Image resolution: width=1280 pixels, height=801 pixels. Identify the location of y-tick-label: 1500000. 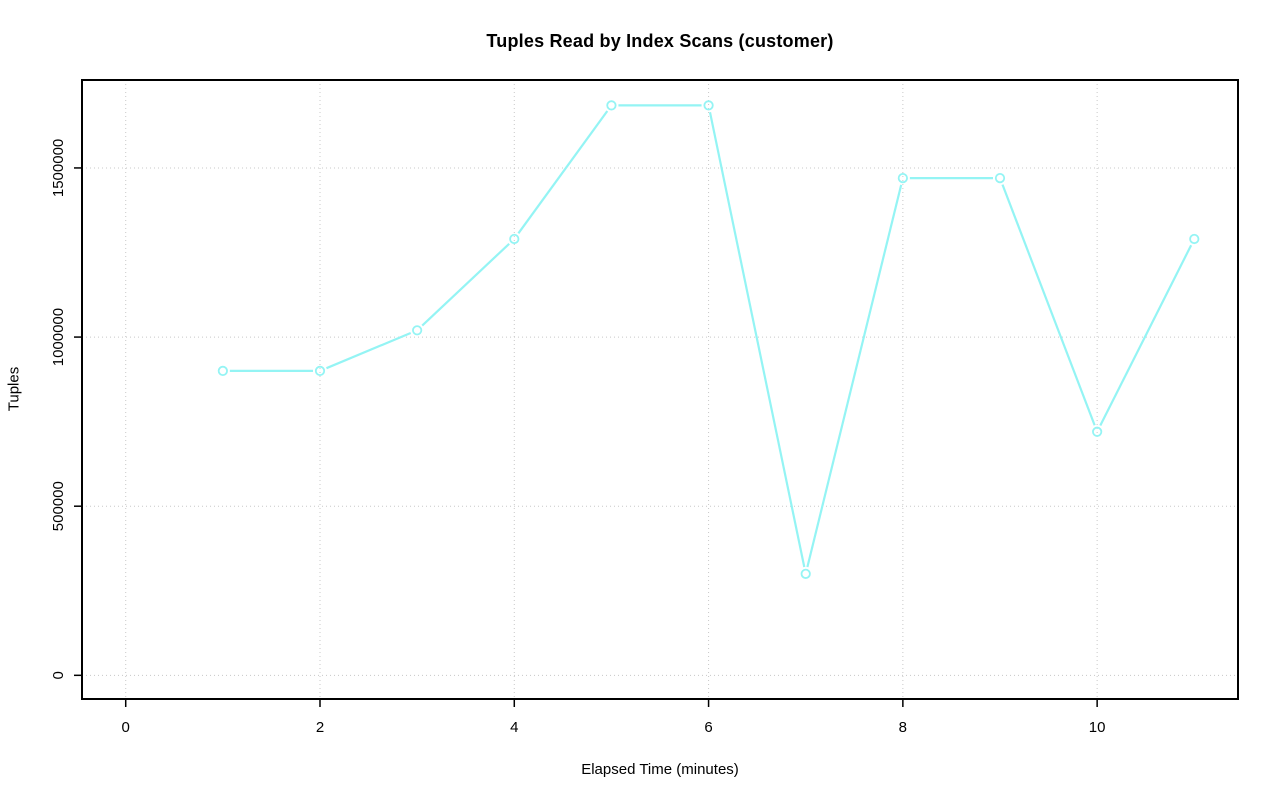
(58, 168).